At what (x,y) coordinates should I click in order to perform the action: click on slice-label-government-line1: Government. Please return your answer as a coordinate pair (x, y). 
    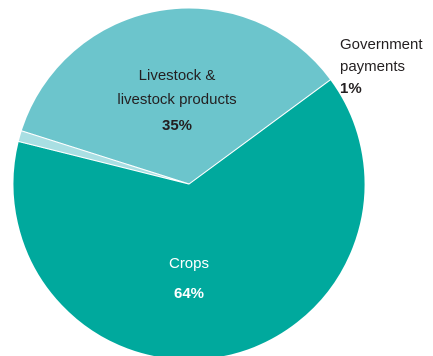
    Looking at the image, I should click on (381, 44).